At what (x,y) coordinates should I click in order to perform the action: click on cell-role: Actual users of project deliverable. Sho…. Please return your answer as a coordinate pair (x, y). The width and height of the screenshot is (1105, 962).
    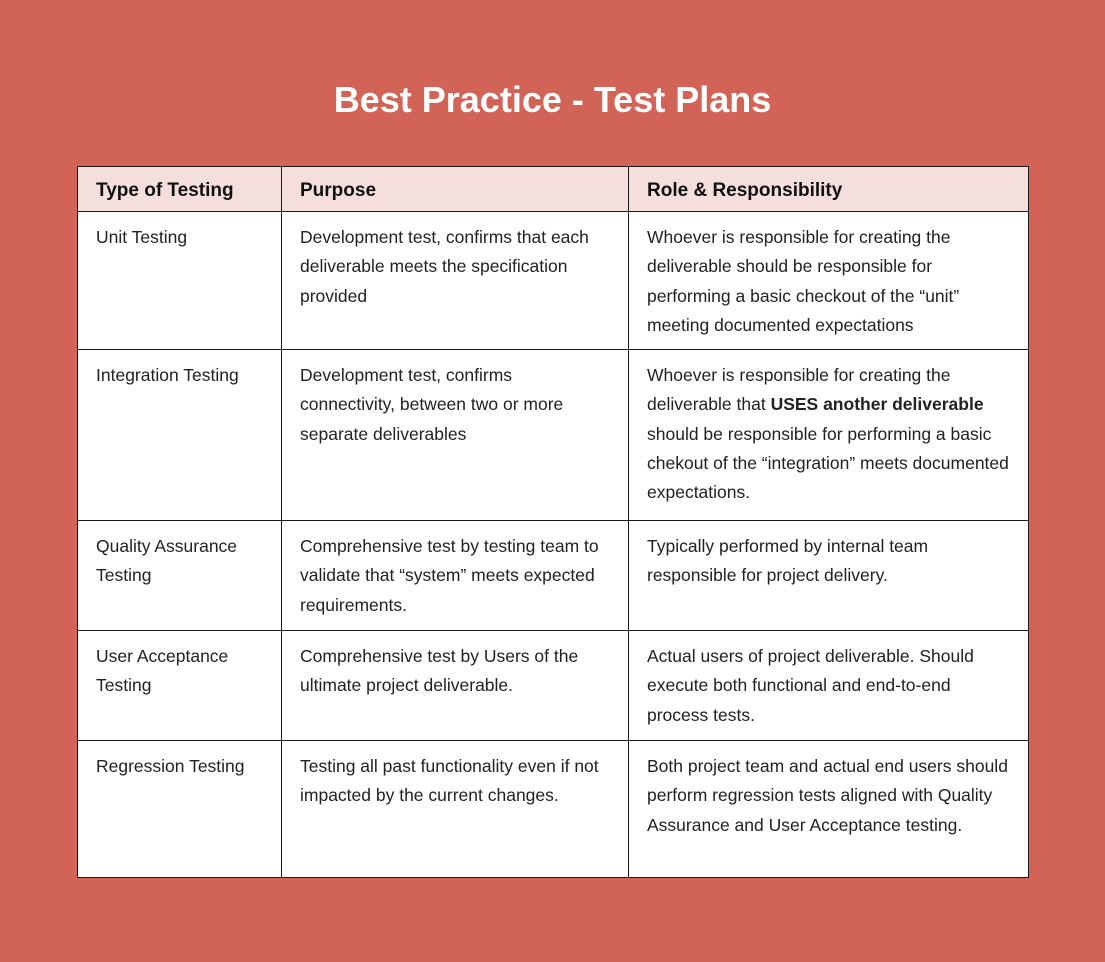
    Looking at the image, I should click on (828, 685).